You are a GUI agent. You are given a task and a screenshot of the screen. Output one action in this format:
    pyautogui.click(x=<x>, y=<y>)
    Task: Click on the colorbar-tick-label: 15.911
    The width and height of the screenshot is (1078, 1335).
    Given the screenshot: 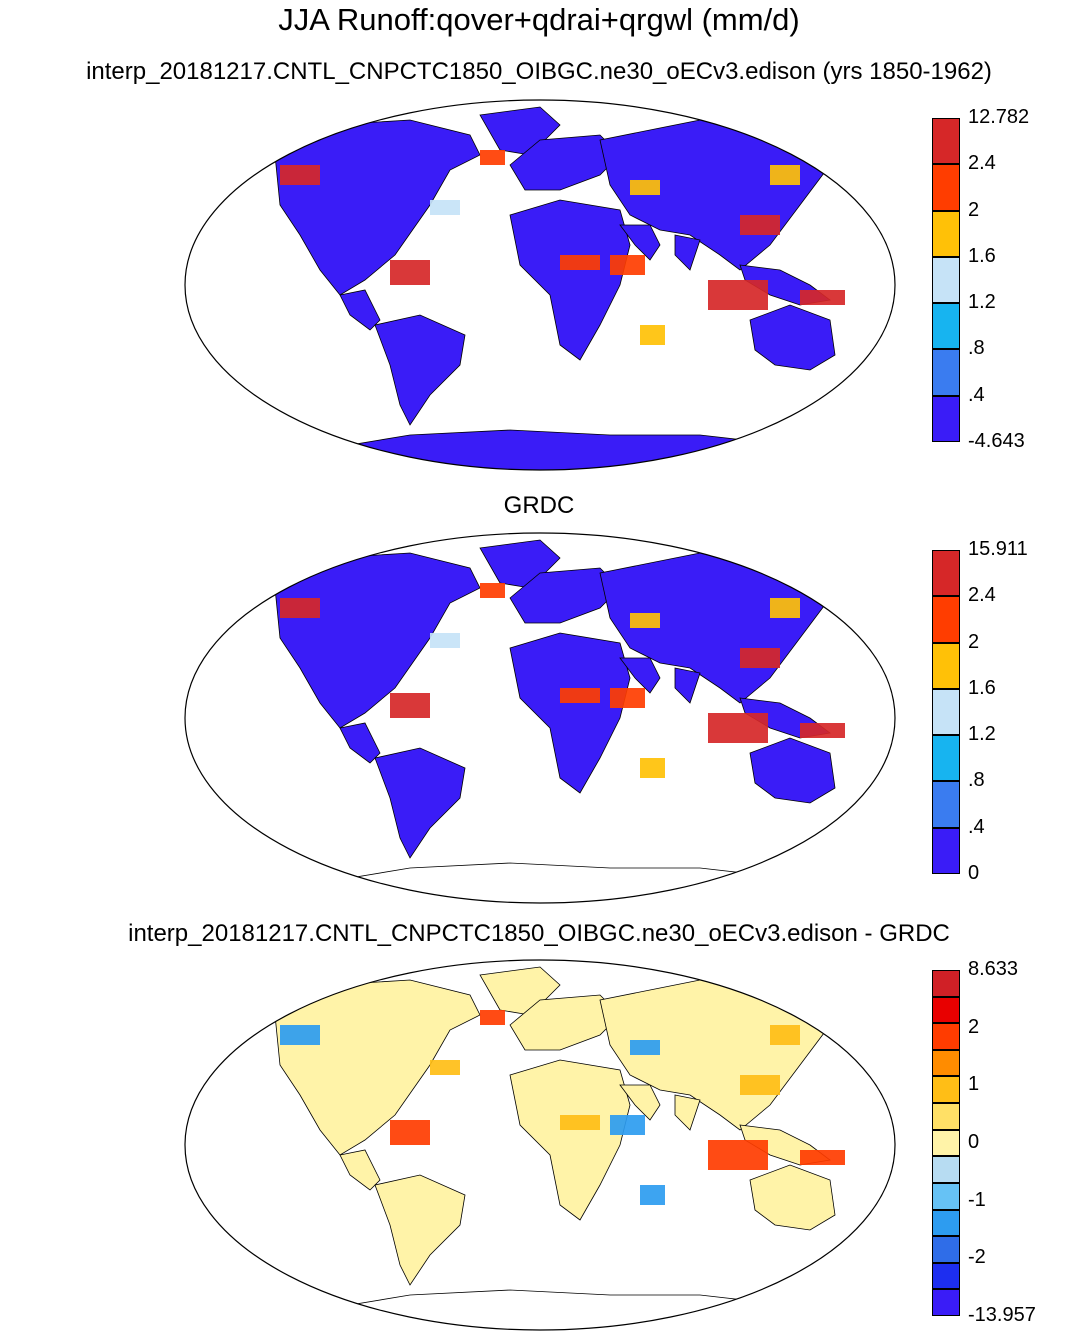 What is the action you would take?
    pyautogui.click(x=998, y=549)
    